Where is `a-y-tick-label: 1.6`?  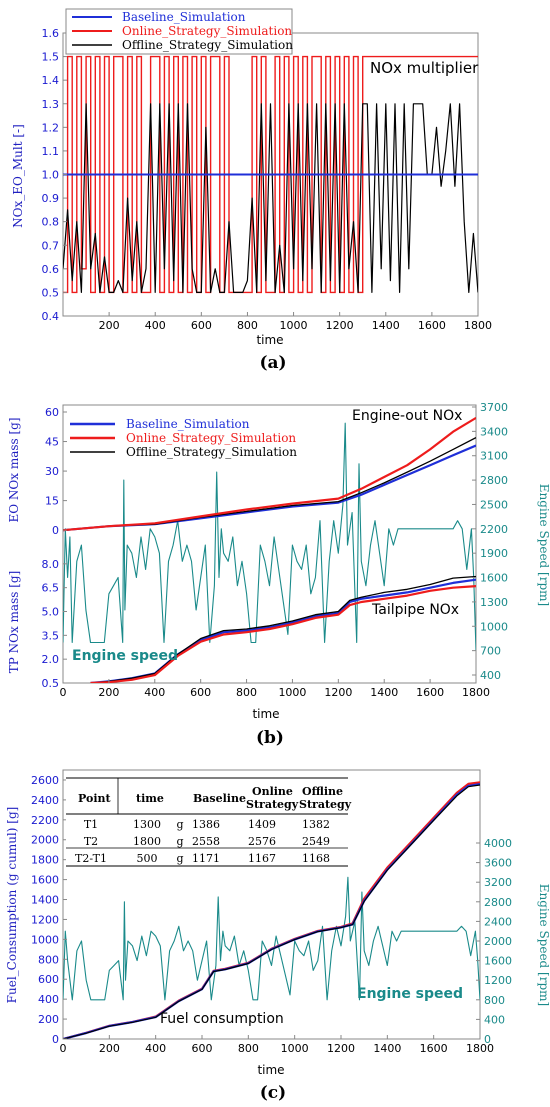 a-y-tick-label: 1.6 is located at coordinates (51, 33).